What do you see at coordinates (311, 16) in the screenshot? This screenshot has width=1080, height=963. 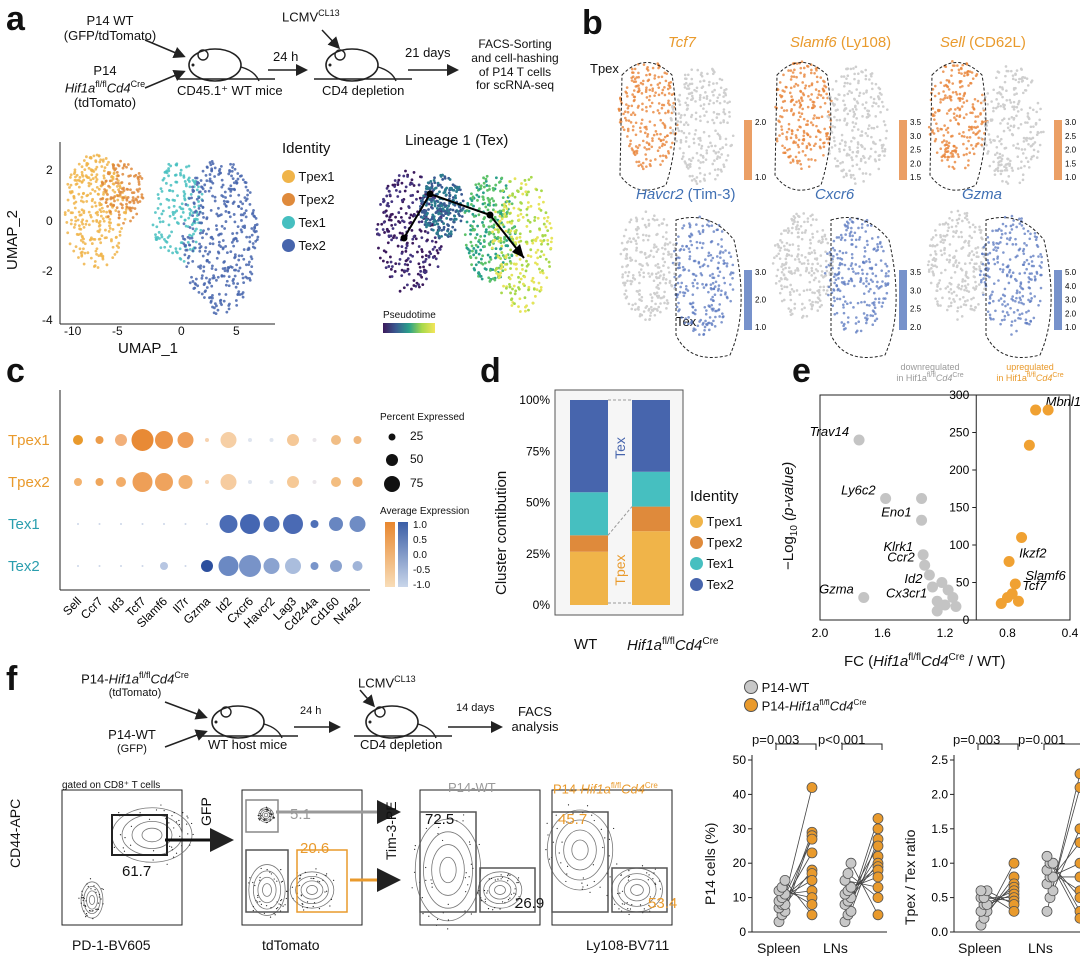 I see `lcmv-label: LCMVCL13` at bounding box center [311, 16].